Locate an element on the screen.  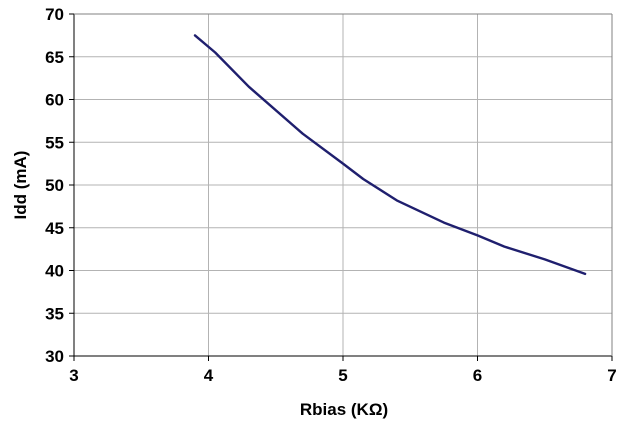
y-tick-label: 60 is located at coordinates (54, 100).